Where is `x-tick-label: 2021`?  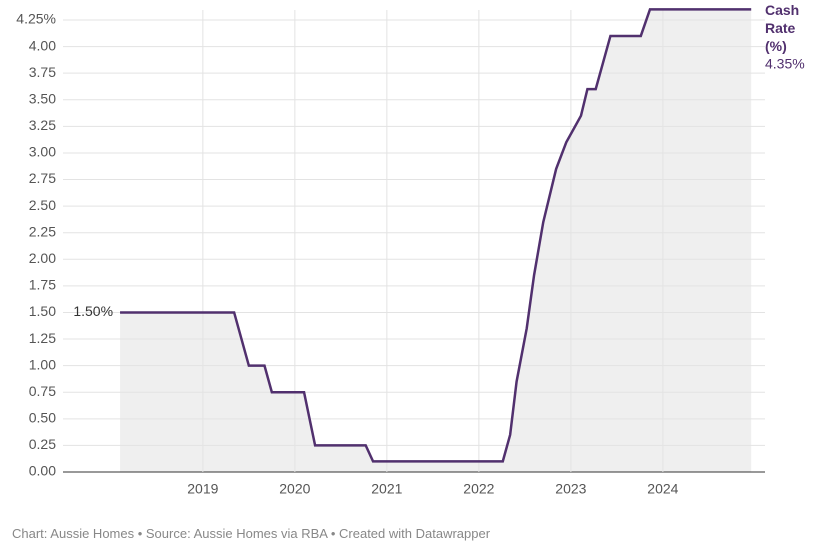 x-tick-label: 2021 is located at coordinates (386, 489).